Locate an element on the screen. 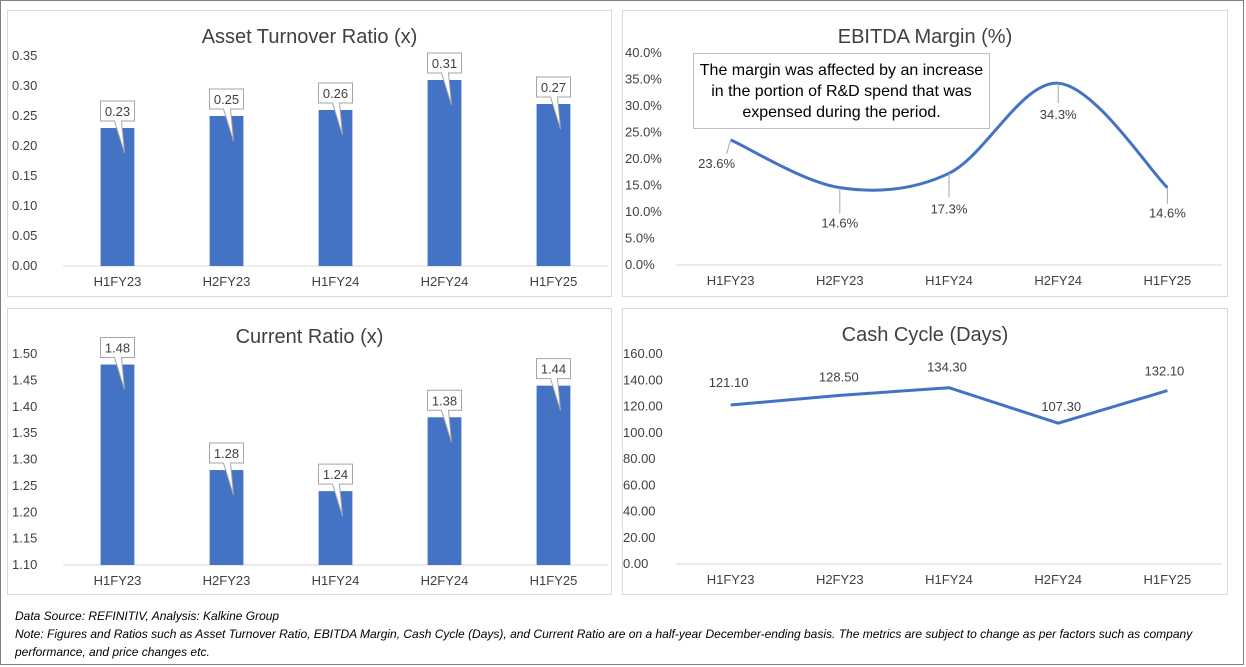  data-label: 0.31 is located at coordinates (444, 63).